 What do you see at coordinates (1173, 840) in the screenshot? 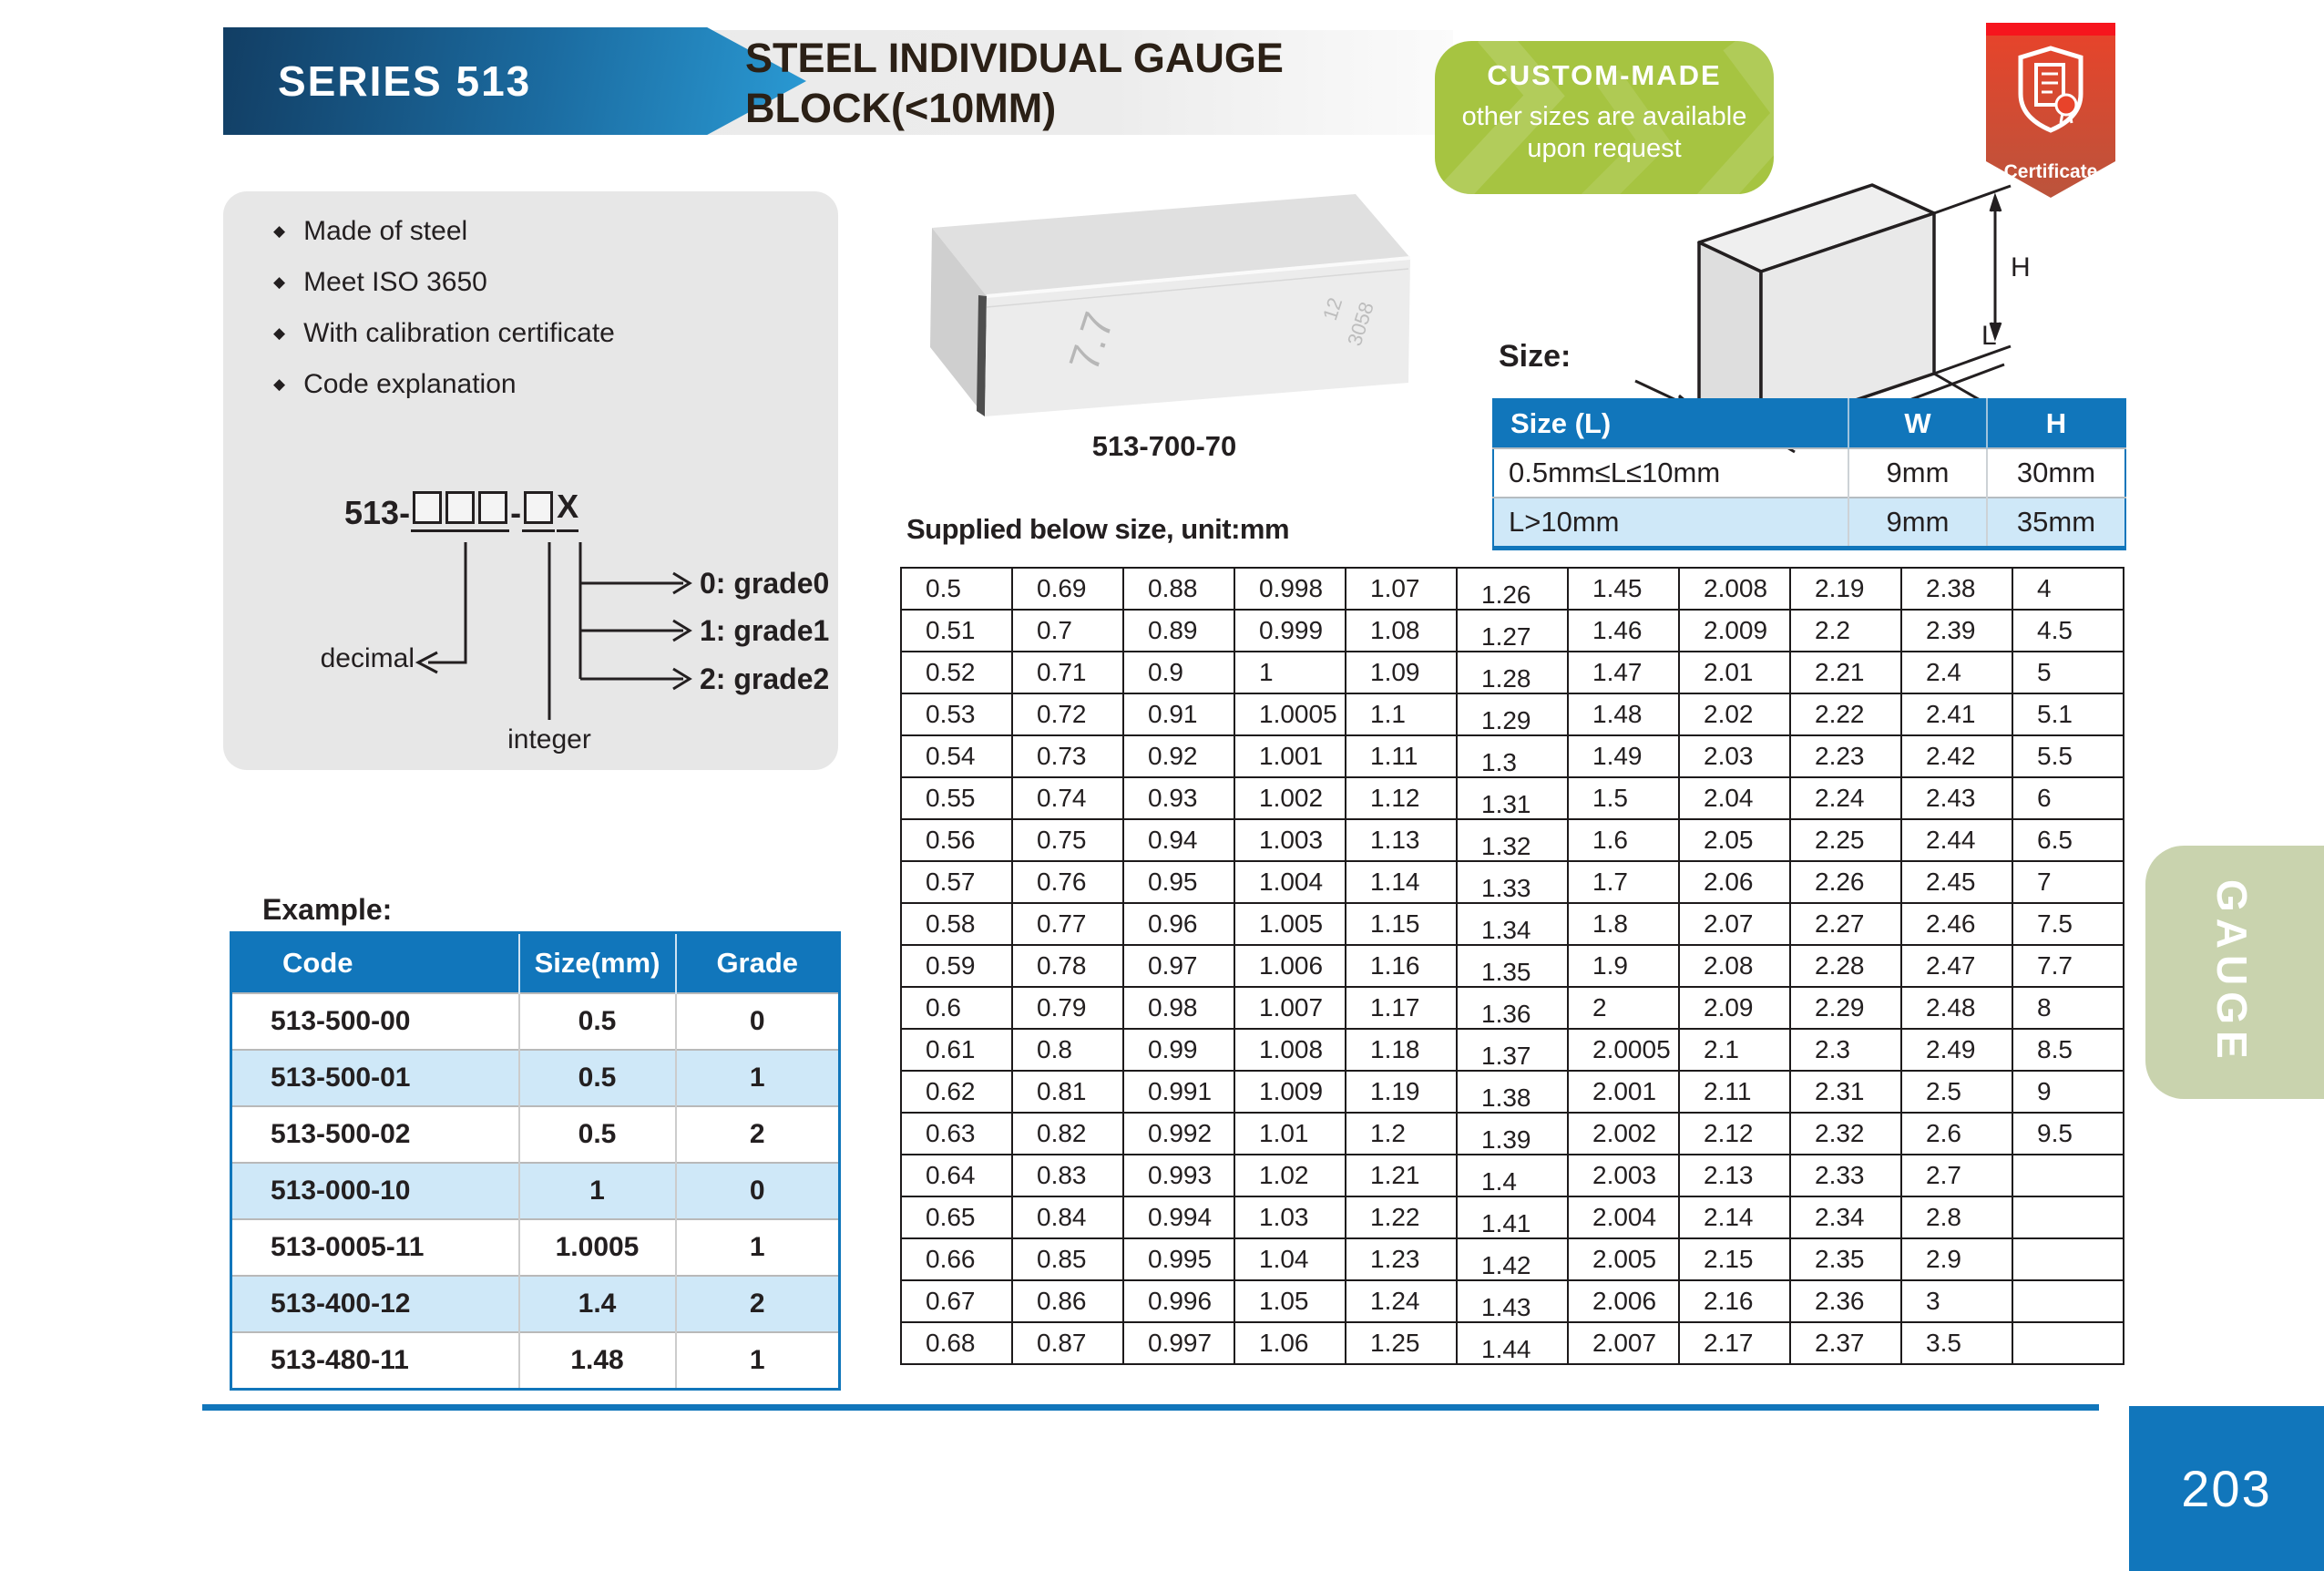
I see `supplied-value: 0.94` at bounding box center [1173, 840].